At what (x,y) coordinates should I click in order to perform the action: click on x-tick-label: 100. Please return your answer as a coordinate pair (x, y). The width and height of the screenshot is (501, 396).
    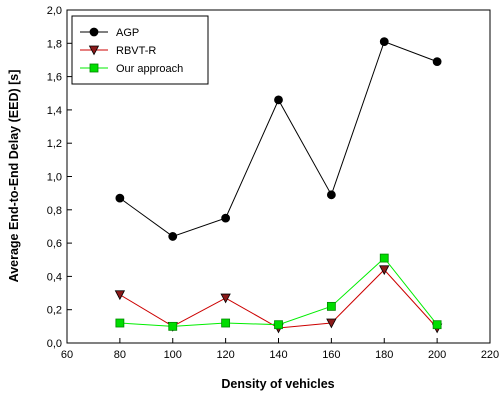
    Looking at the image, I should click on (173, 355).